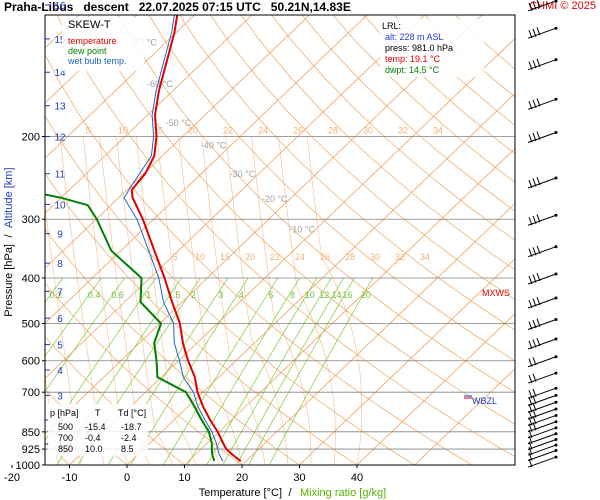 The height and width of the screenshot is (500, 600). Describe the element at coordinates (31, 1) in the screenshot. I see `pressure-tick-label: 100` at that location.